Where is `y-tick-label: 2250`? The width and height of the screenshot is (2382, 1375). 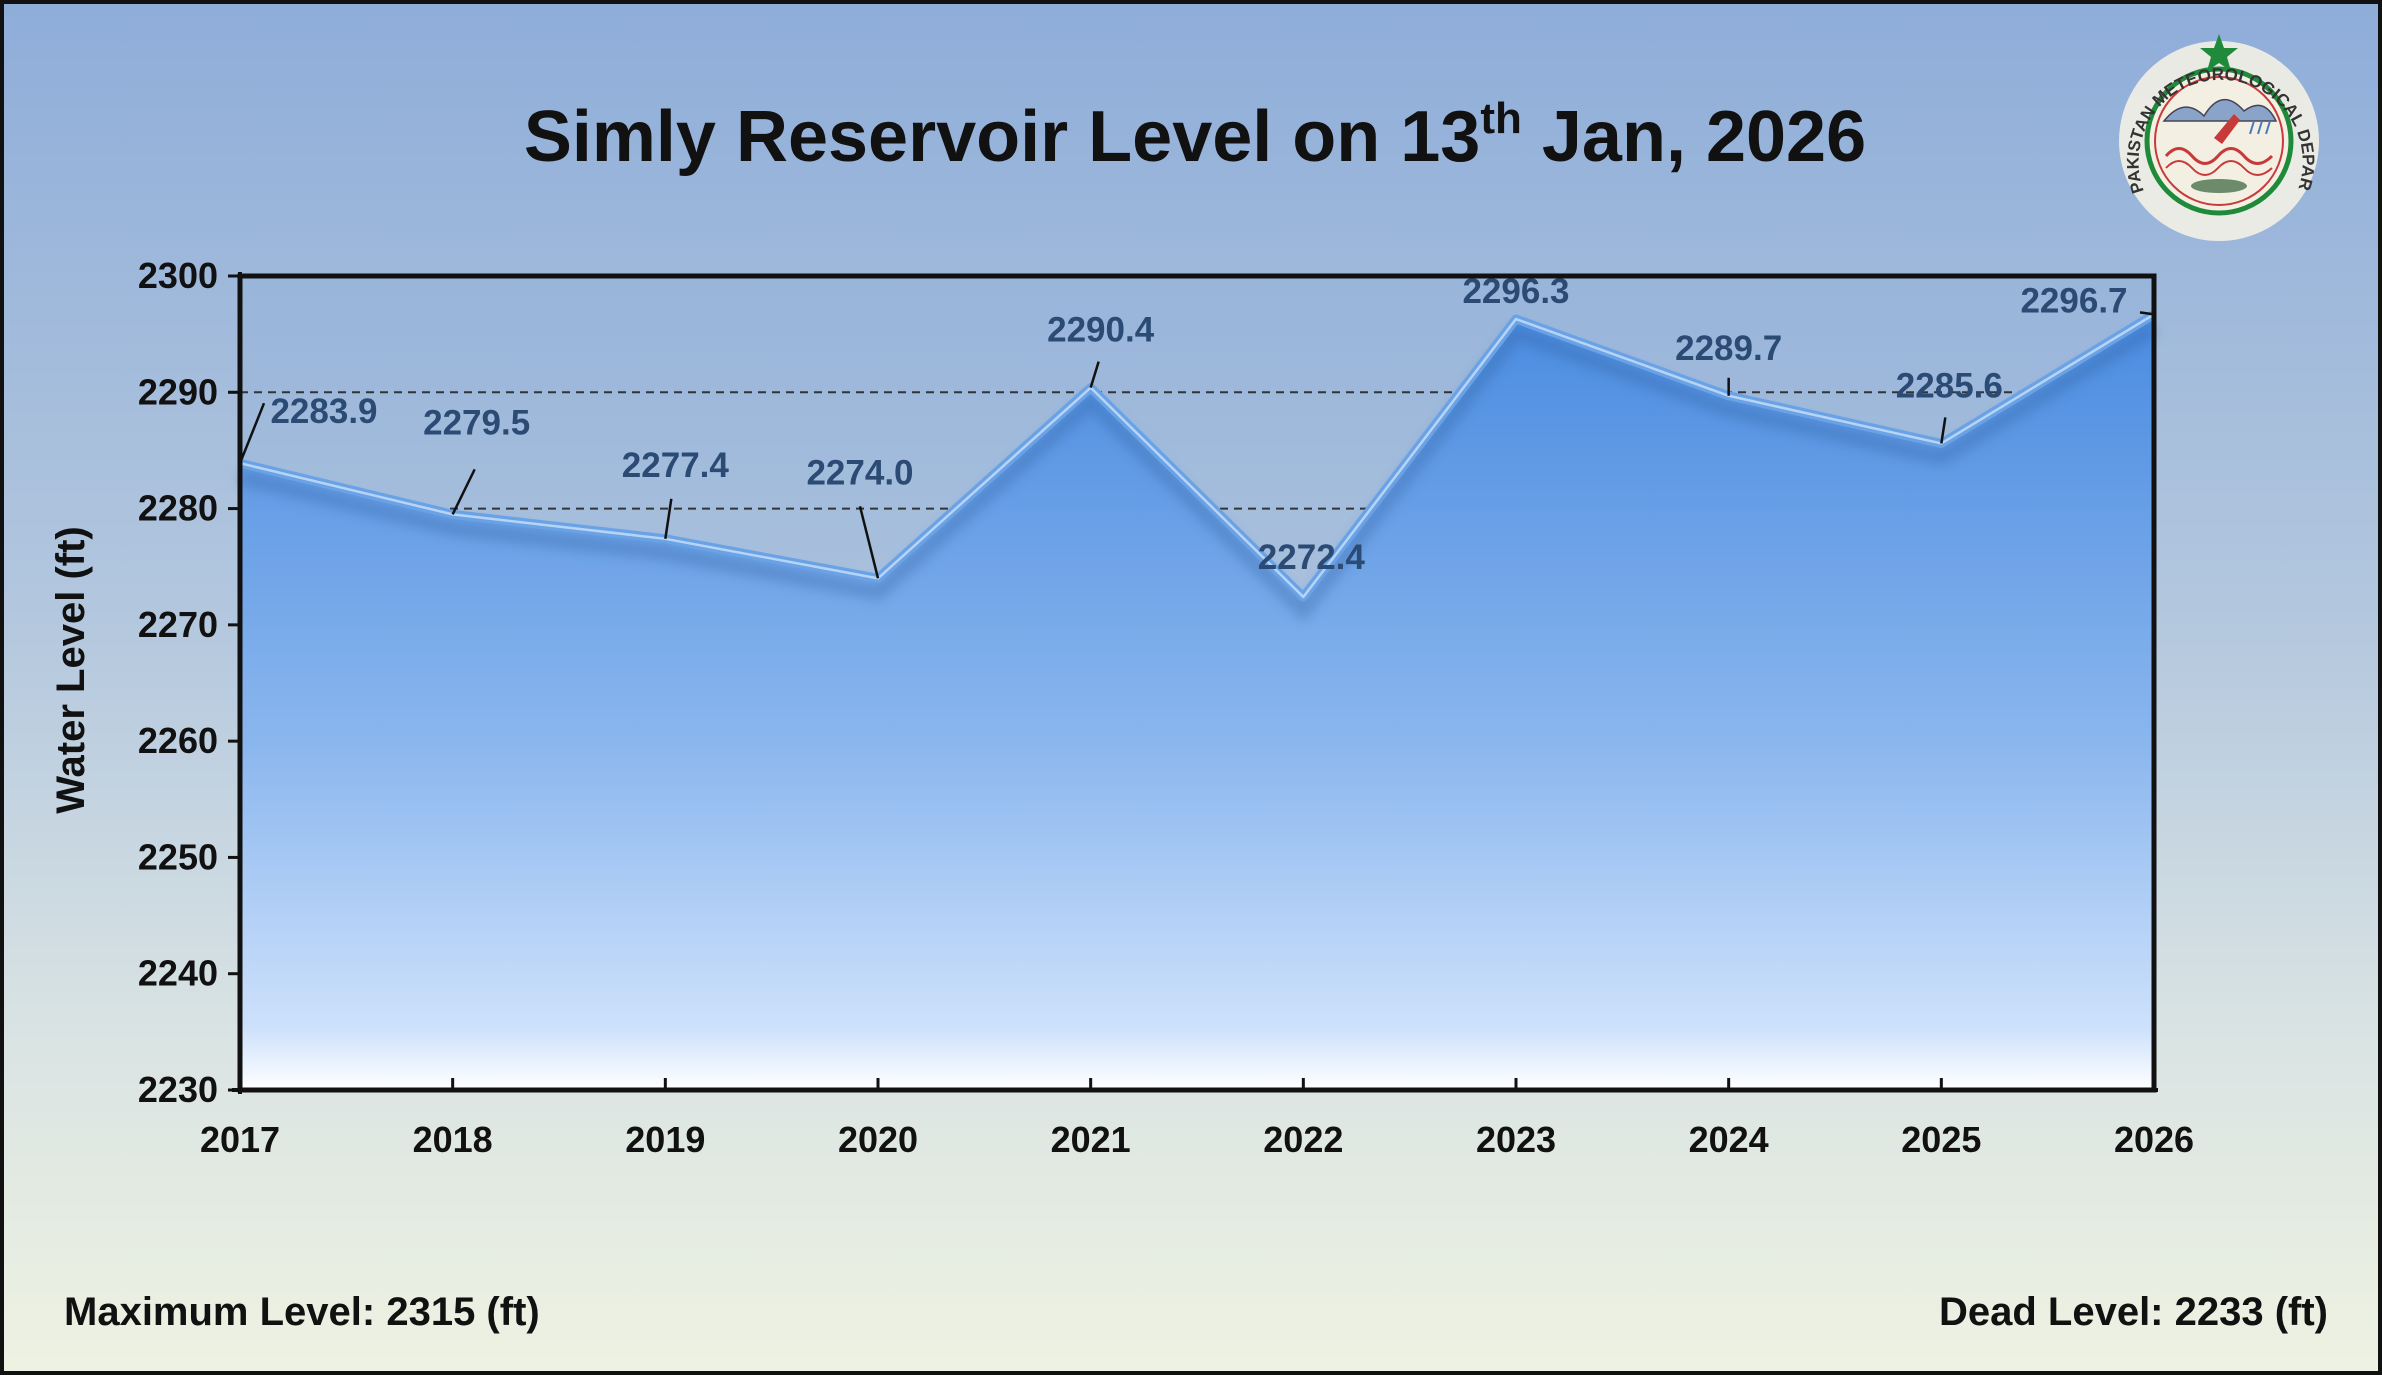 y-tick-label: 2250 is located at coordinates (178, 856).